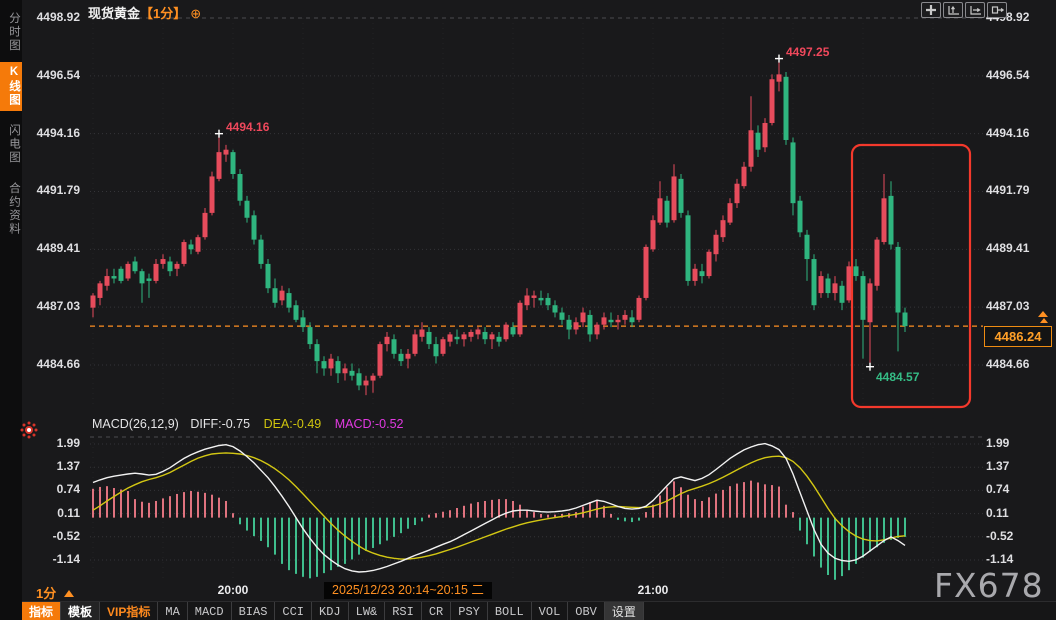 The image size is (1056, 620). I want to click on price-axis-label: 4487.03, so click(58, 306).